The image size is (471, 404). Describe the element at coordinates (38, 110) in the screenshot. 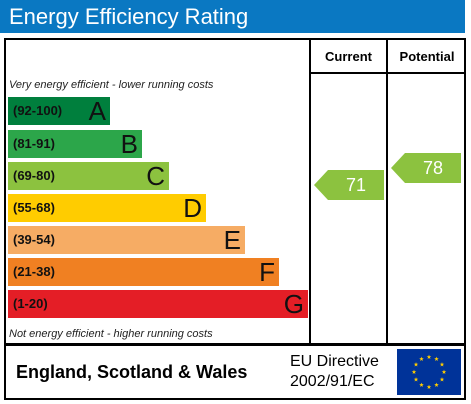

I see `band-range: (92-100)` at that location.